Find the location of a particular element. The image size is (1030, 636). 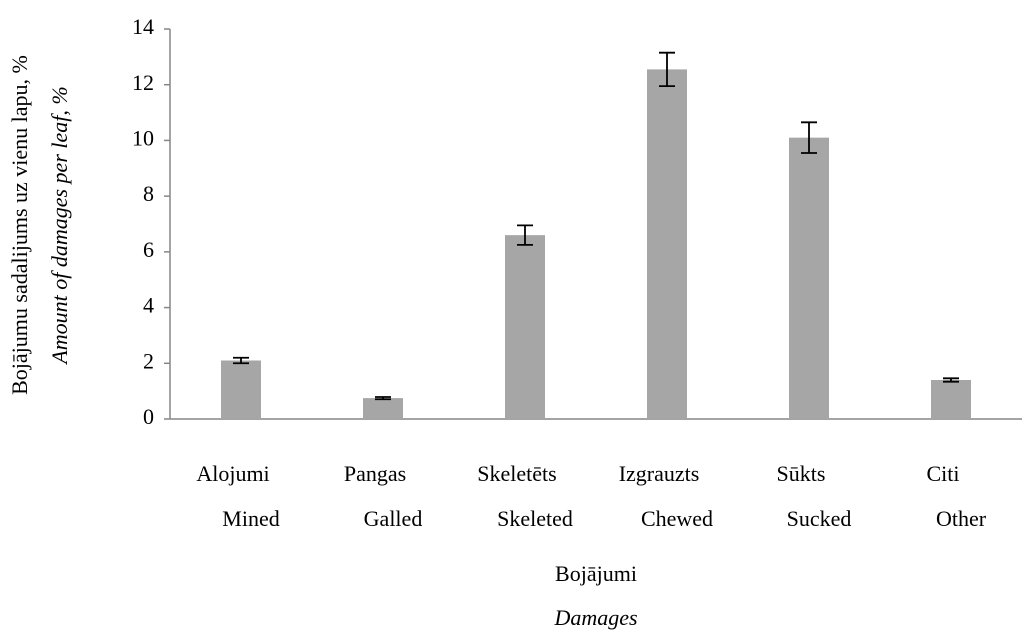

y-tick-label: 8 is located at coordinates (148, 193).